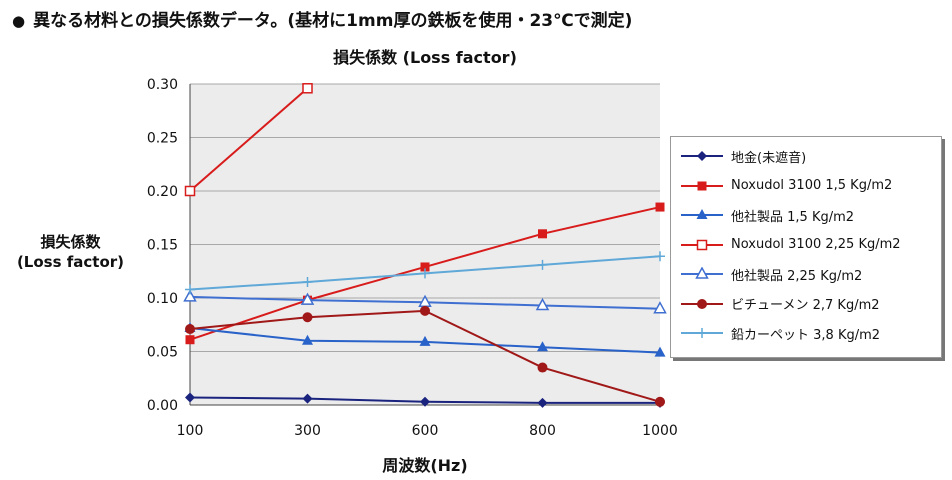 This screenshot has height=480, width=952. What do you see at coordinates (162, 299) in the screenshot?
I see `y-tick-label: 0.10` at bounding box center [162, 299].